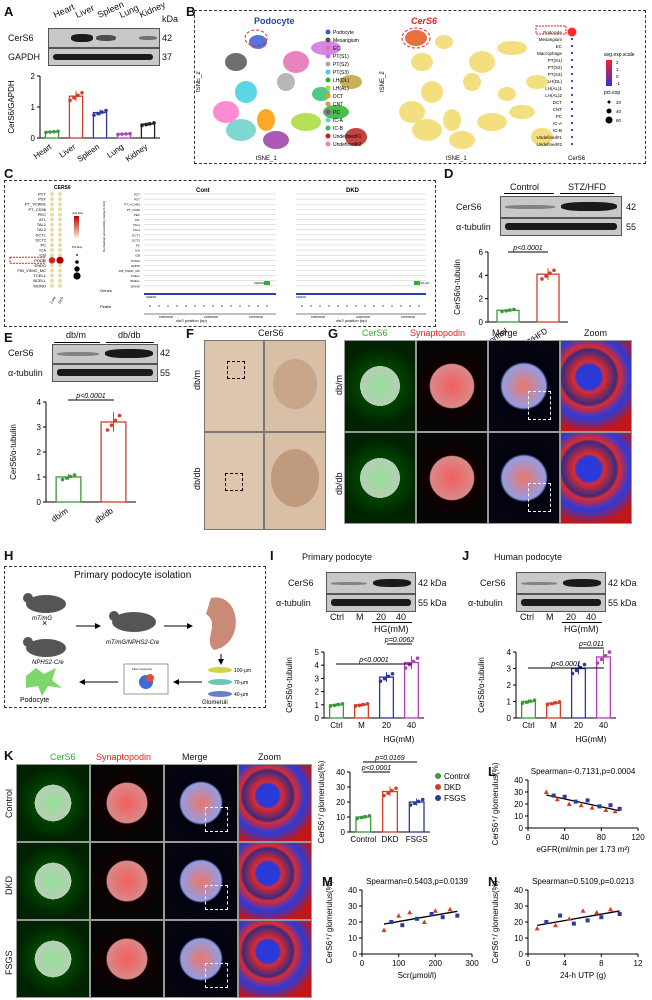 The image size is (652, 1000). I want to click on gene-as-track, so click(417, 283).